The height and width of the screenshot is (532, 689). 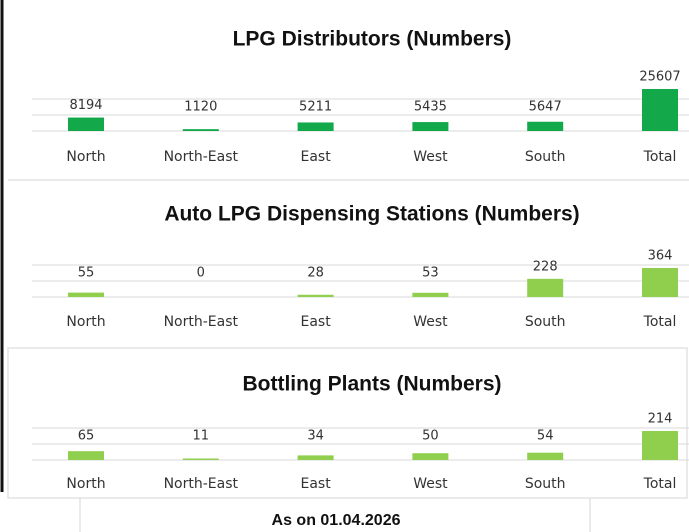 I want to click on data-label: 228, so click(x=545, y=266).